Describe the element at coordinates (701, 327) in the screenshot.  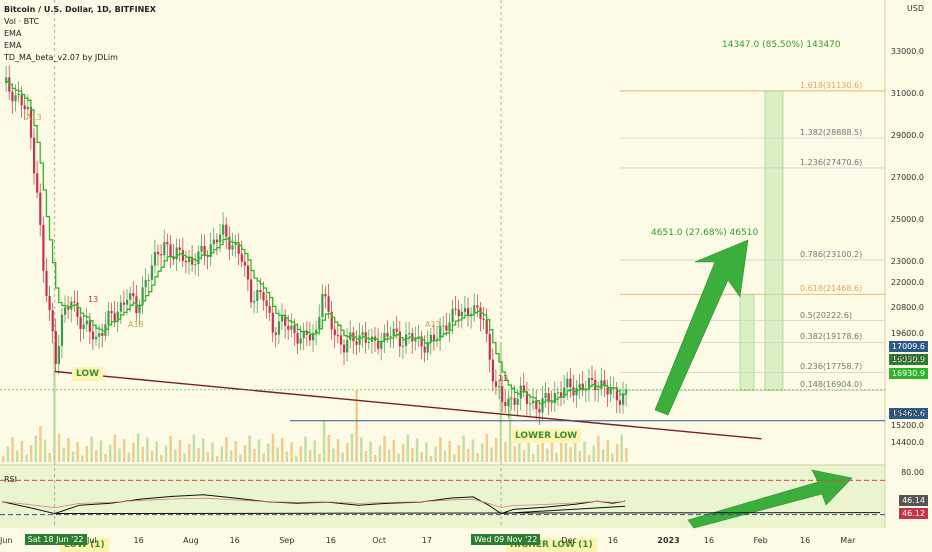
I see `bullish-arrow-price` at that location.